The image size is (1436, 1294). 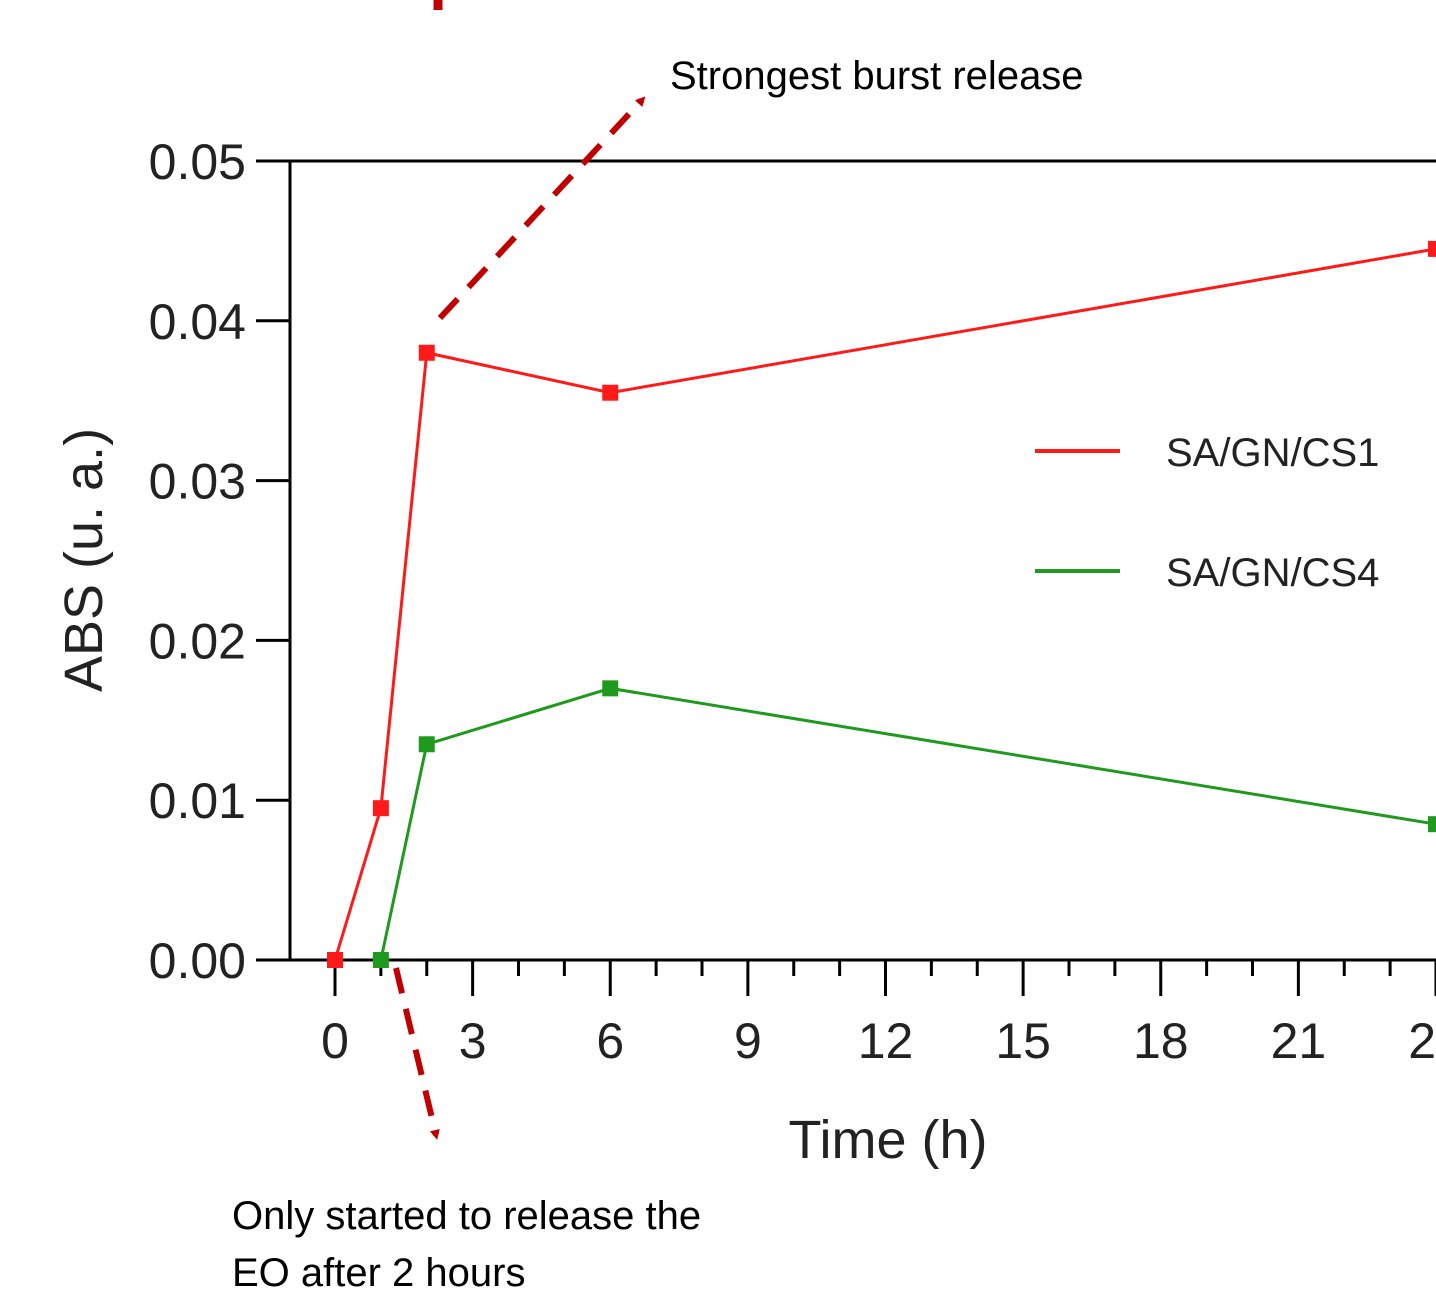 What do you see at coordinates (219, 561) in the screenshot?
I see `y-axis-ticks: 0.00 0.01 0.02 0.03 0.04 0.05` at bounding box center [219, 561].